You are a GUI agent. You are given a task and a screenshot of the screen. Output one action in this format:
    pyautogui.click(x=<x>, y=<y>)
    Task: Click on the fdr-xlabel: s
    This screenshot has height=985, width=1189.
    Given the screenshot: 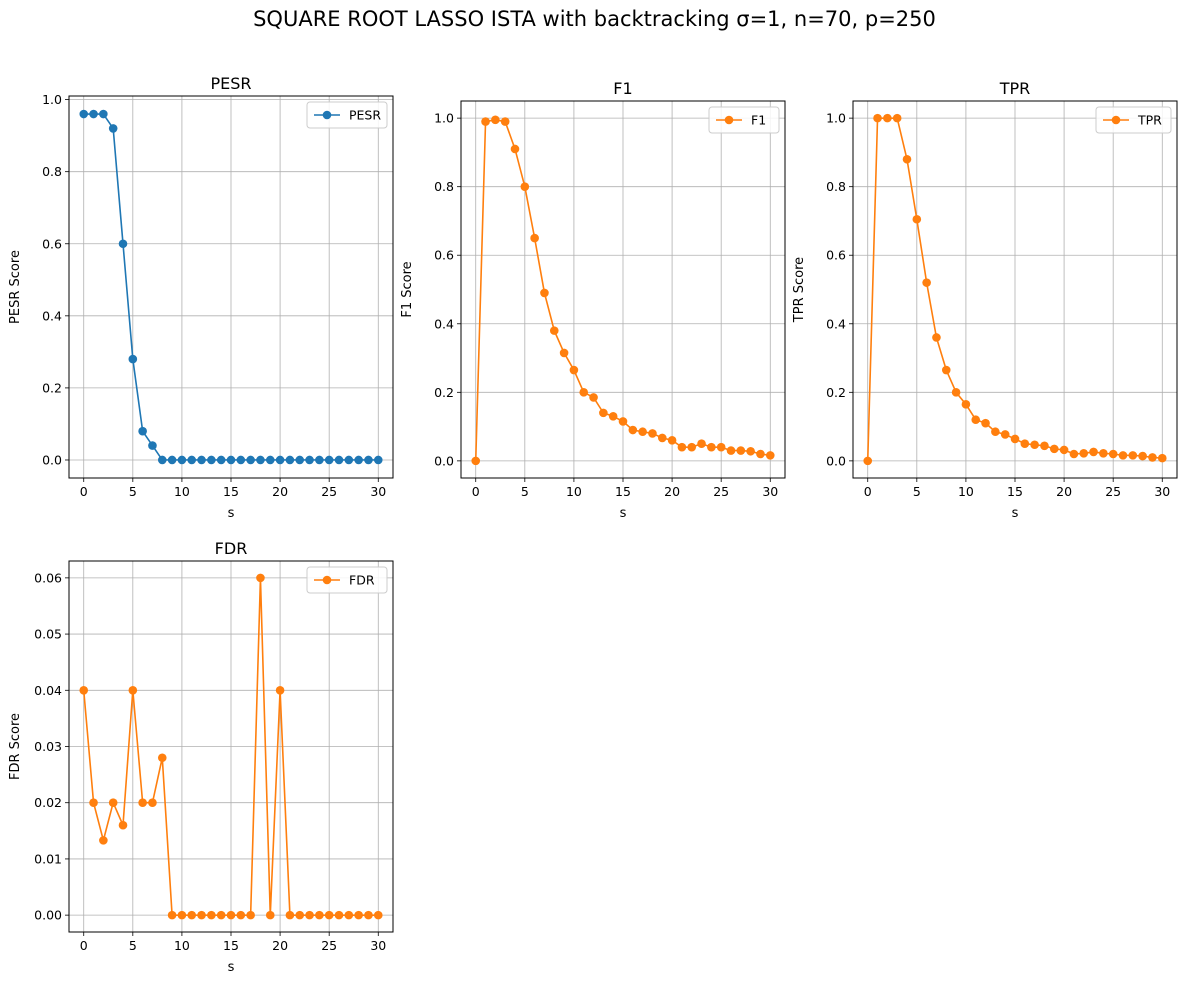 What is the action you would take?
    pyautogui.click(x=231, y=967)
    